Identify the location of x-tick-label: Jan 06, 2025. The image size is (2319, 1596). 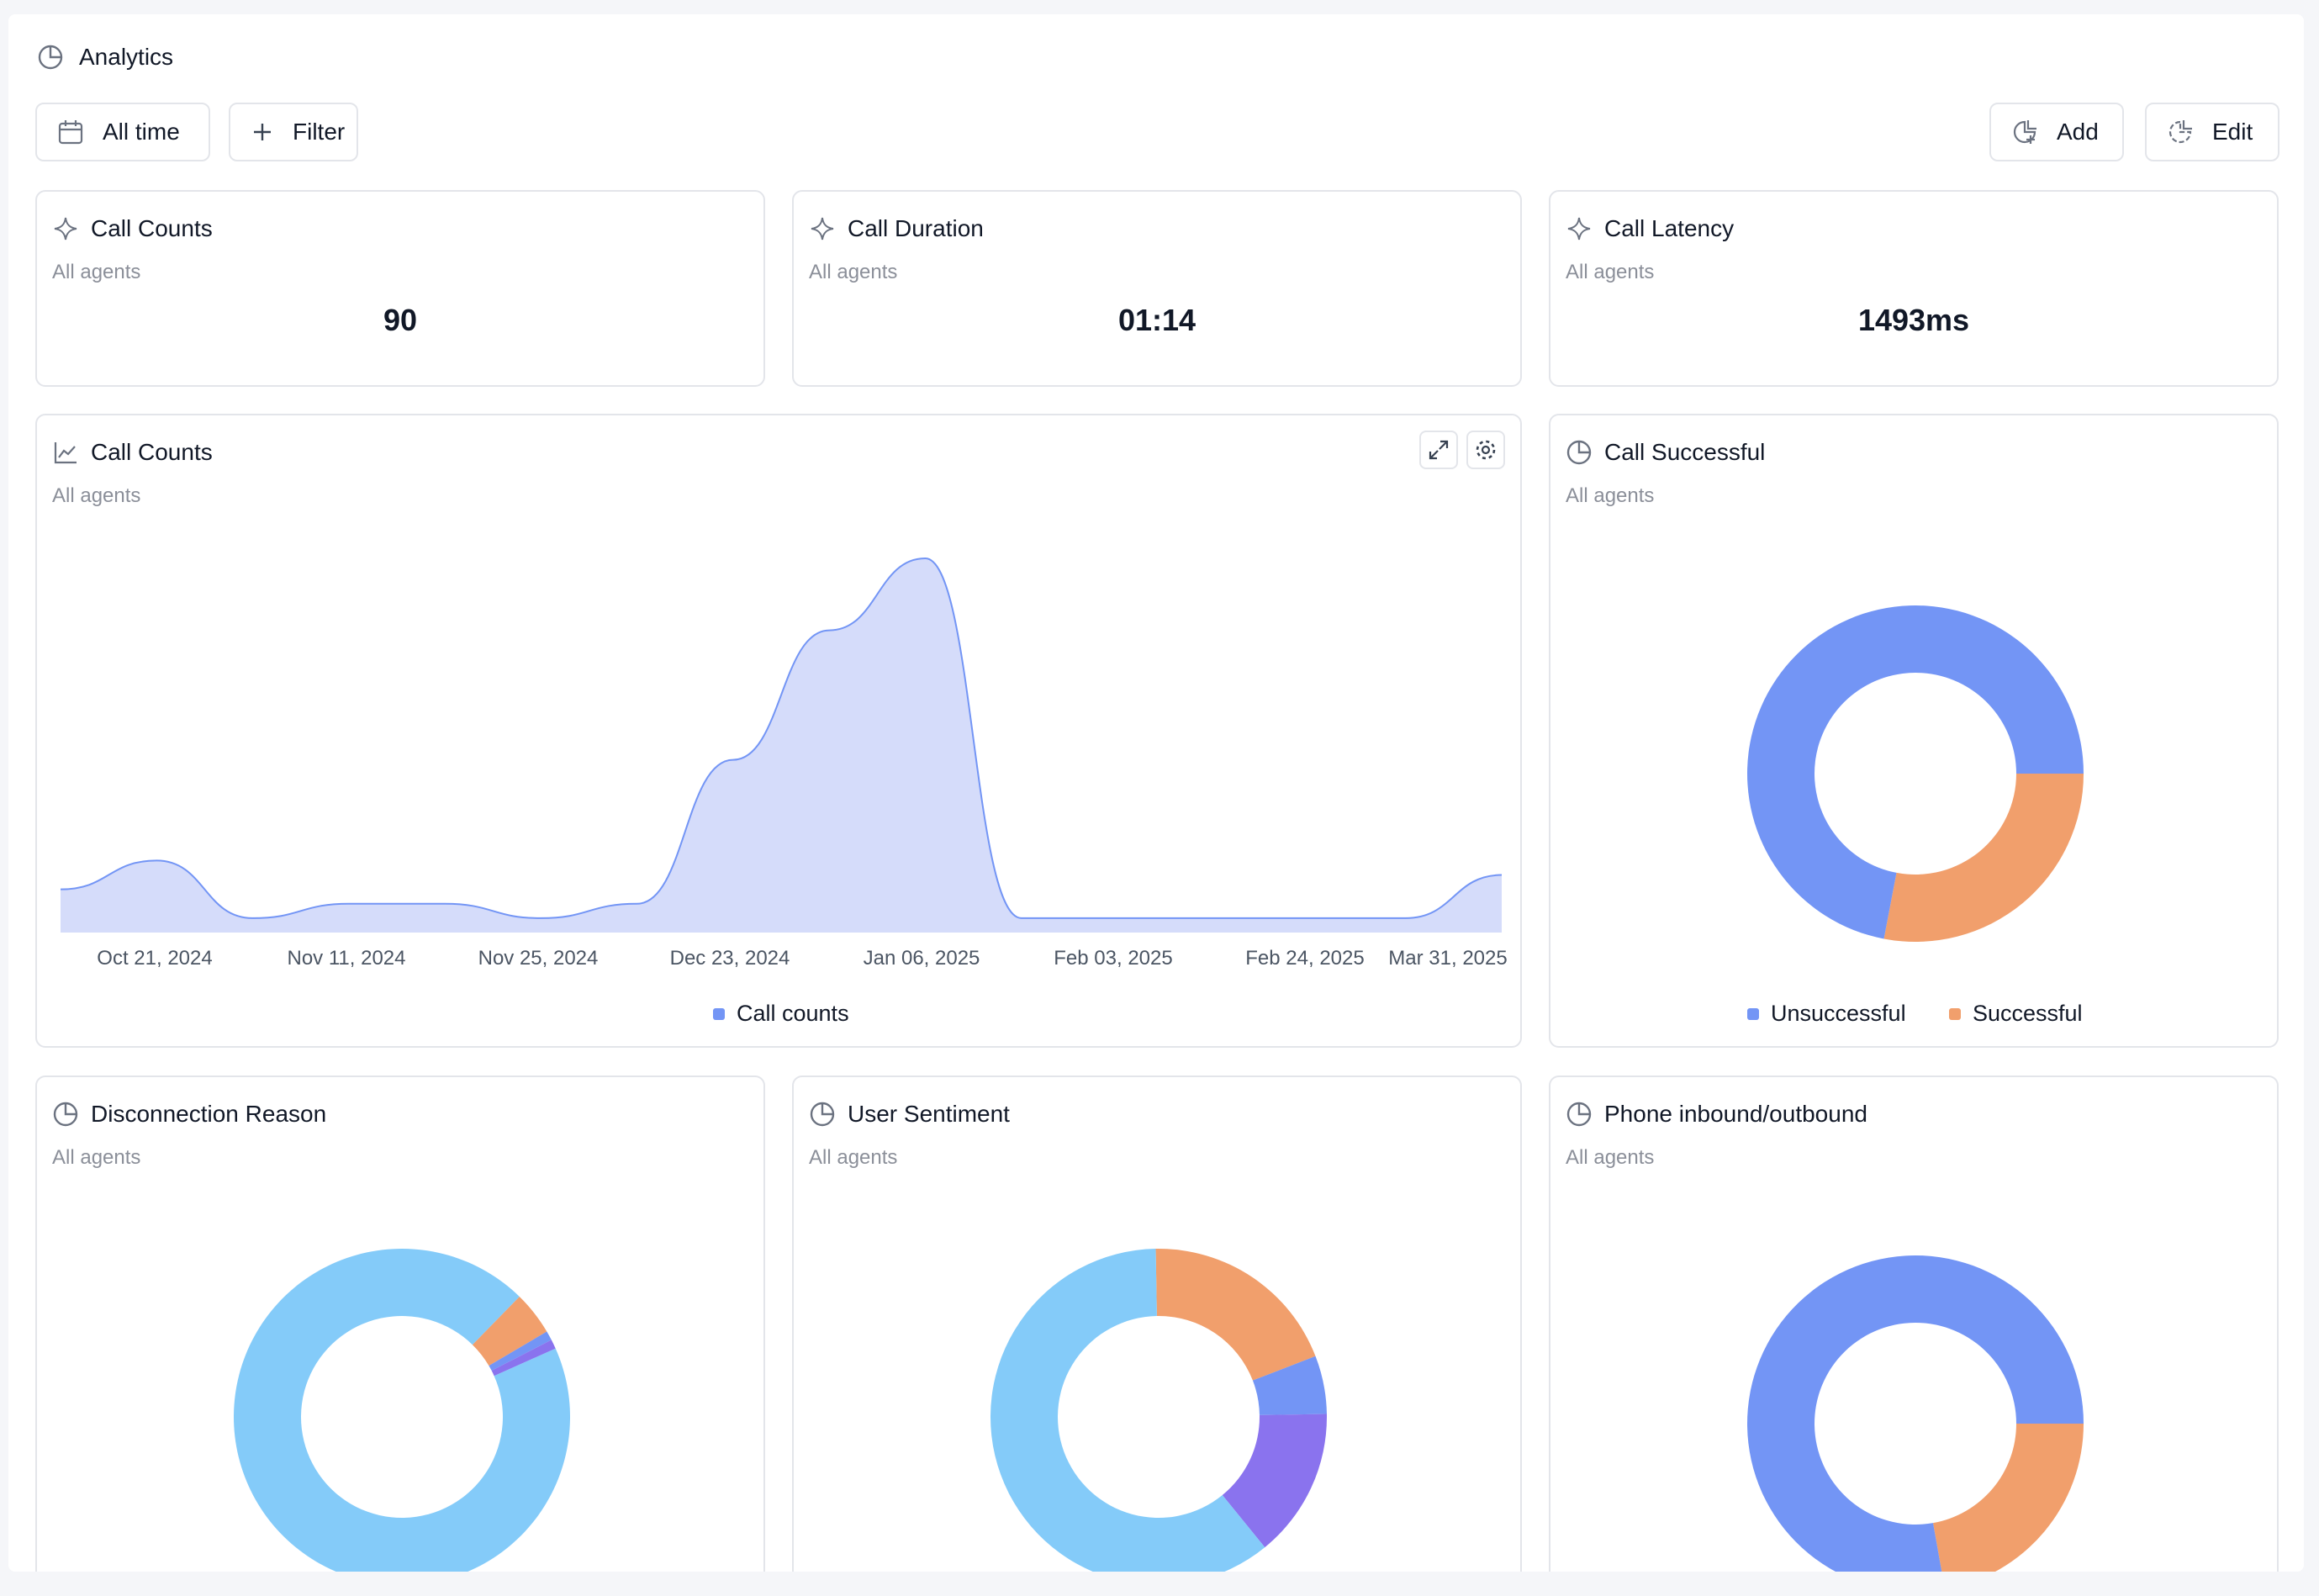
(921, 958).